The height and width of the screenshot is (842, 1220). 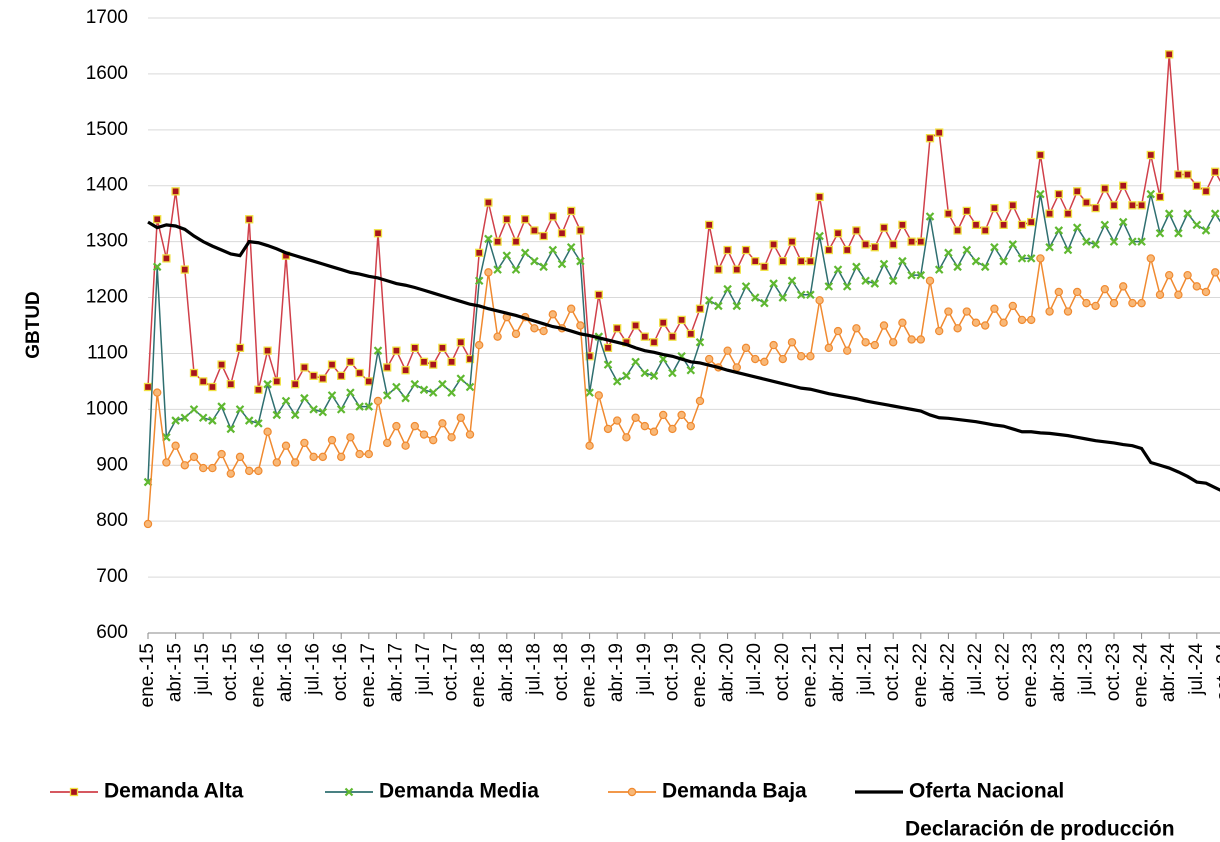 I want to click on x-tick-label: oct.-22, so click(x=1003, y=672).